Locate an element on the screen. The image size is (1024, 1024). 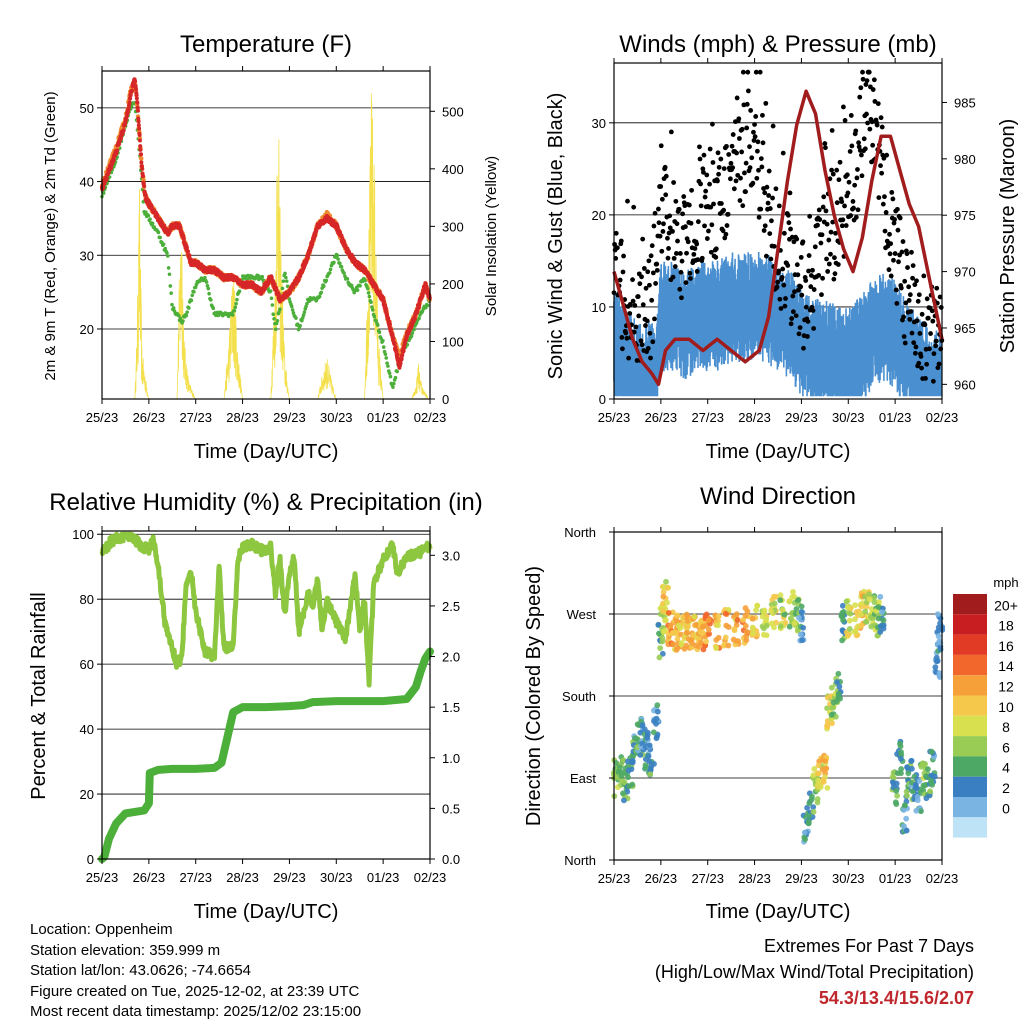
winds-x-title: Time (Day/UTC) is located at coordinates (778, 452).